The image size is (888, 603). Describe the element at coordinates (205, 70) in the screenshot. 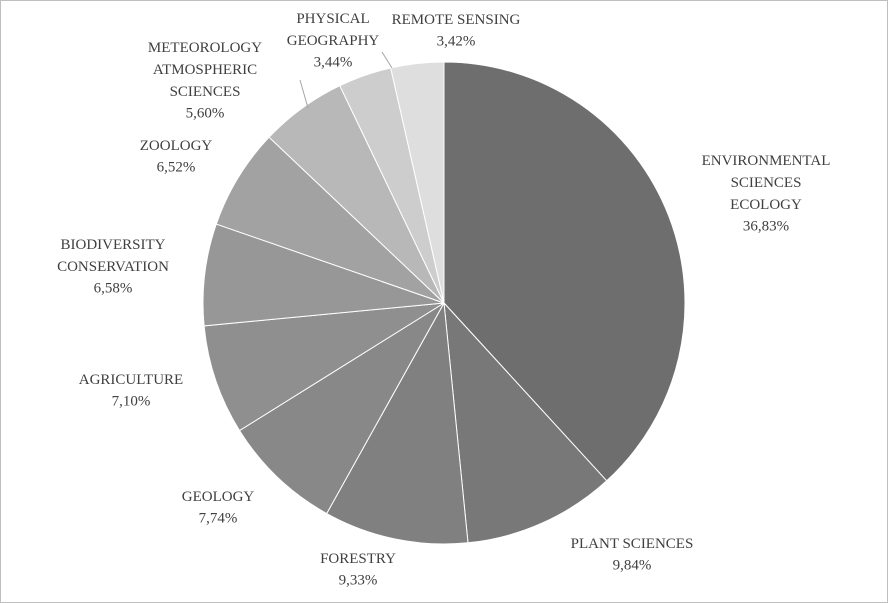

I see `slice-label: METEOROLOGY ATMOSPHERIC SCIENCES` at that location.